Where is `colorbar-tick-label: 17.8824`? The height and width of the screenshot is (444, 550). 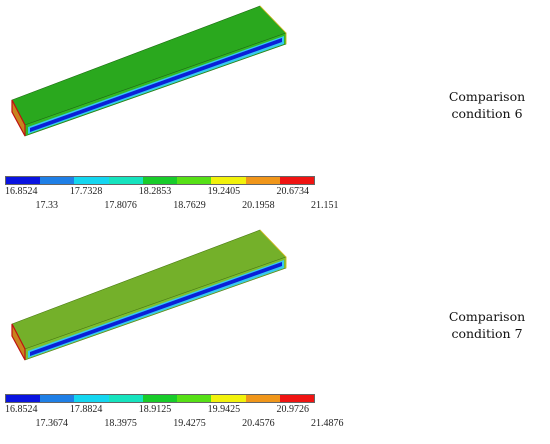 colorbar-tick-label: 17.8824 is located at coordinates (86, 409).